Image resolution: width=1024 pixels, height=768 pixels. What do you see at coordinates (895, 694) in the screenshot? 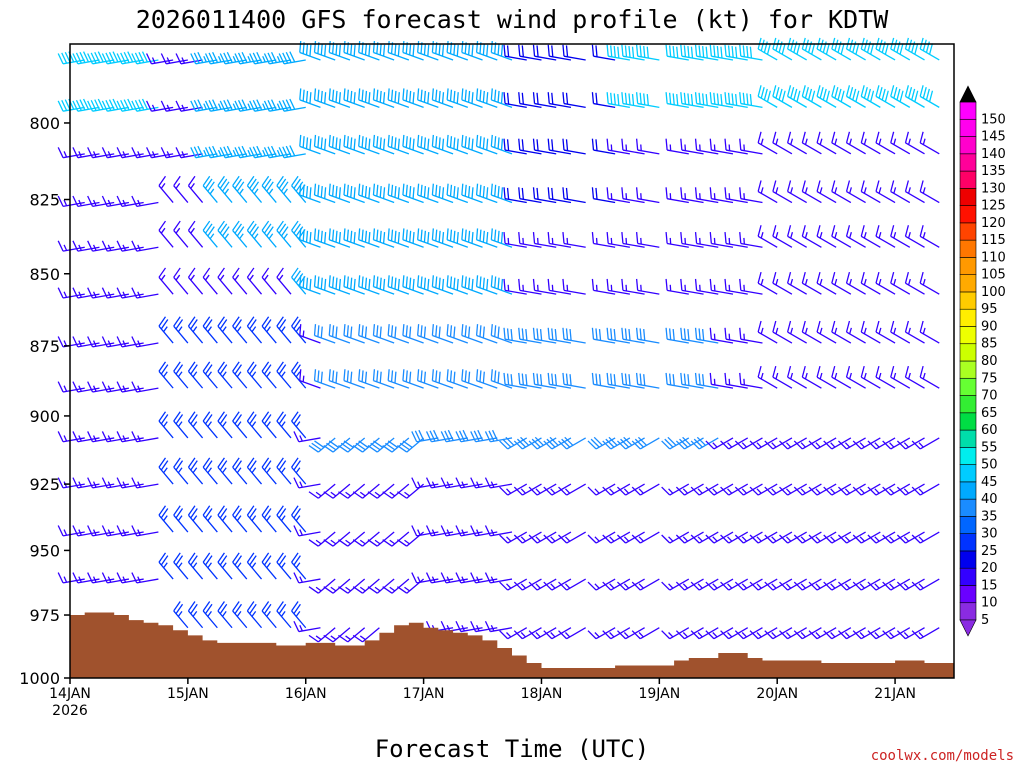
I see `x-tick-label: 21JAN` at bounding box center [895, 694].